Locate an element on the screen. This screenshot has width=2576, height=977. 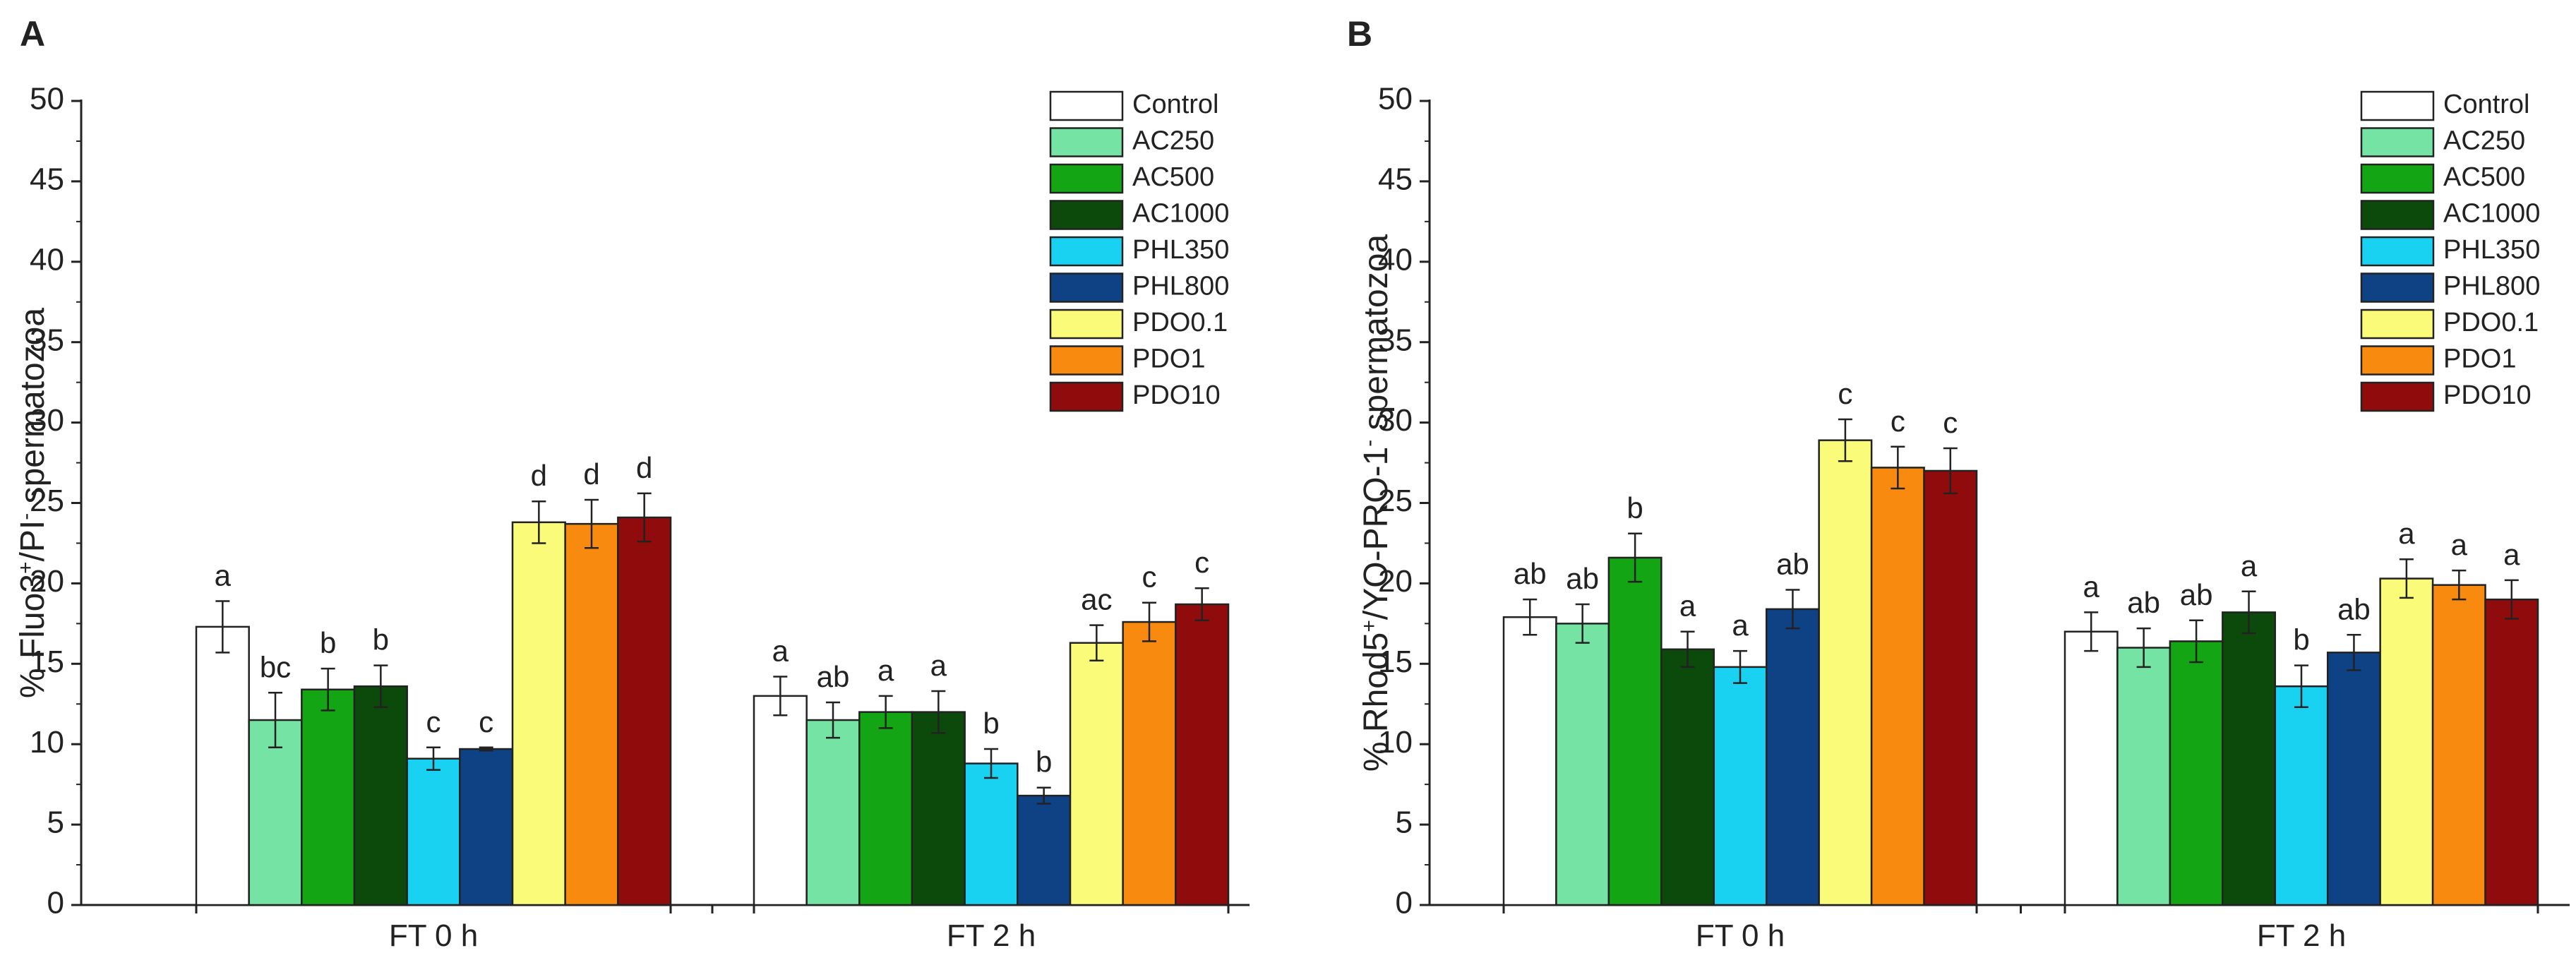
y-tick-label: 5 is located at coordinates (1404, 822).